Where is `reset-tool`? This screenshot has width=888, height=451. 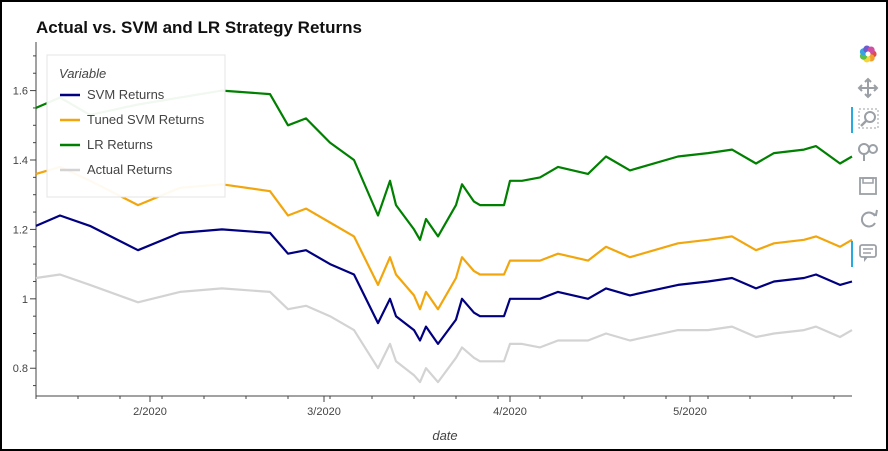
reset-tool is located at coordinates (869, 218).